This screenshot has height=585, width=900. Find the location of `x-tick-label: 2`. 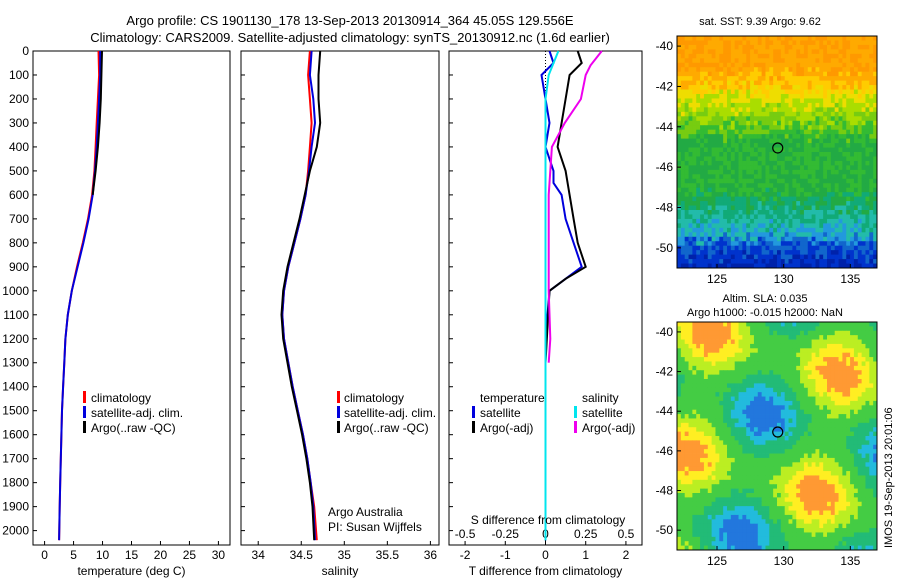

x-tick-label: 2 is located at coordinates (626, 555).